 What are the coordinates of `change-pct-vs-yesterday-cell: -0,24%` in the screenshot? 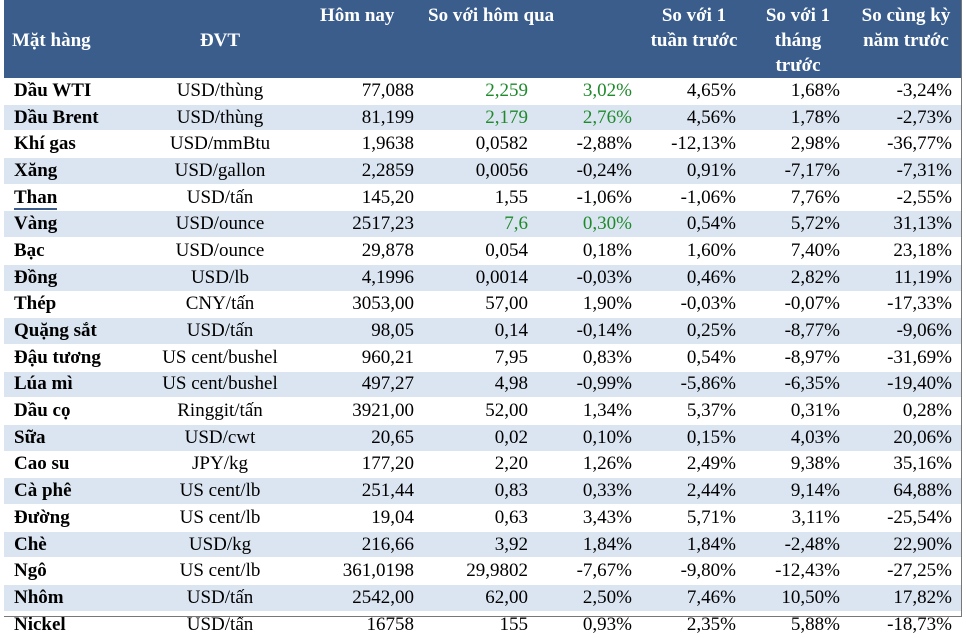 It's located at (590, 171).